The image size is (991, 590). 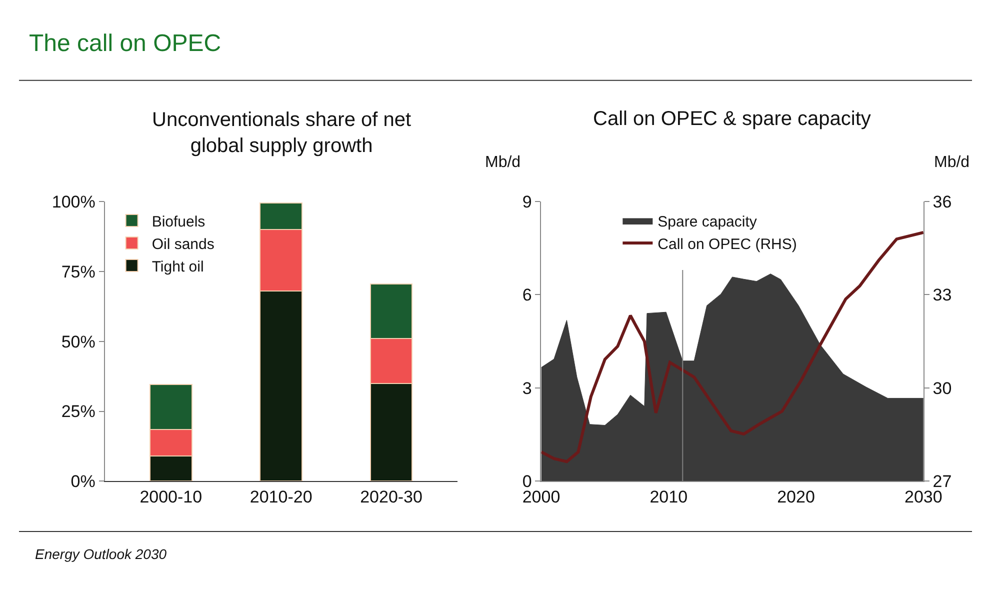 What do you see at coordinates (391, 497) in the screenshot?
I see `x-tick-label: 2020-30` at bounding box center [391, 497].